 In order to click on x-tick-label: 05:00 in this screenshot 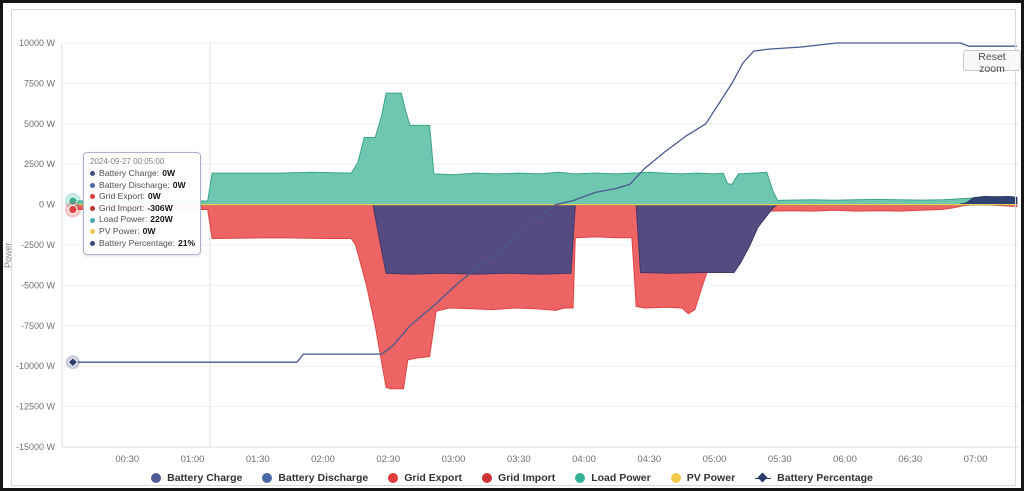, I will do `click(715, 459)`.